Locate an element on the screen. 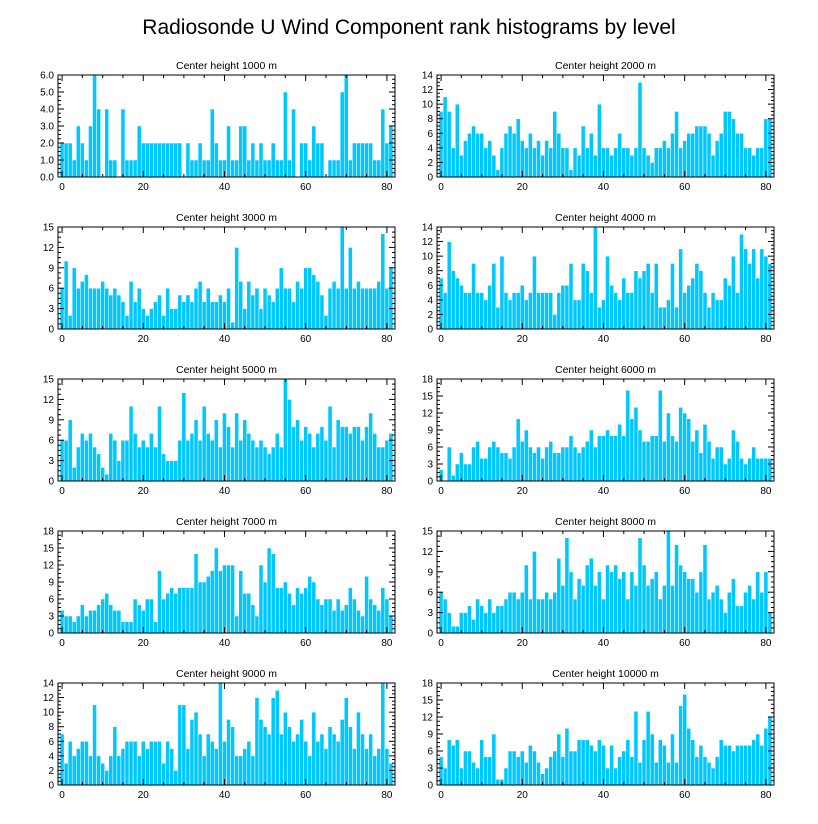 The height and width of the screenshot is (824, 818). panel-title: Center height 6000 m is located at coordinates (605, 370).